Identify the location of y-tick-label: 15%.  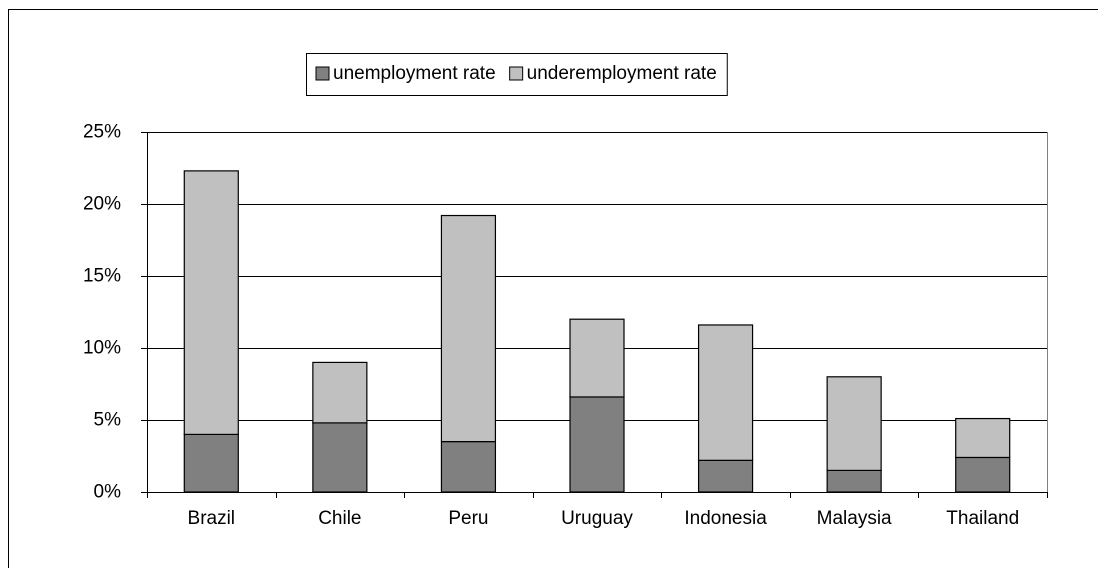
(102, 276).